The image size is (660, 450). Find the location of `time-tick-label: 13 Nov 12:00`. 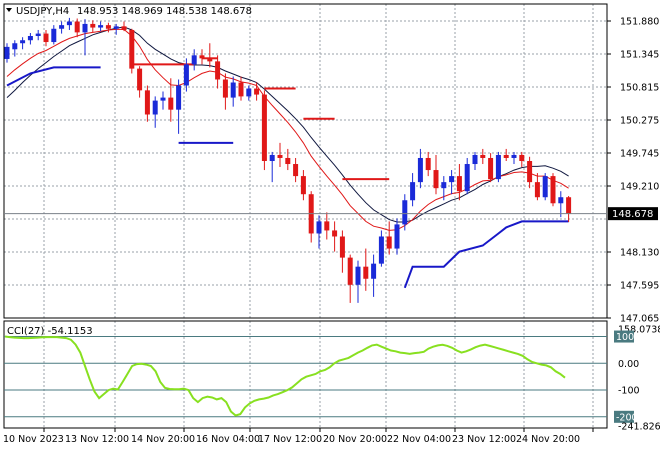

time-tick-label: 13 Nov 12:00 is located at coordinates (97, 439).